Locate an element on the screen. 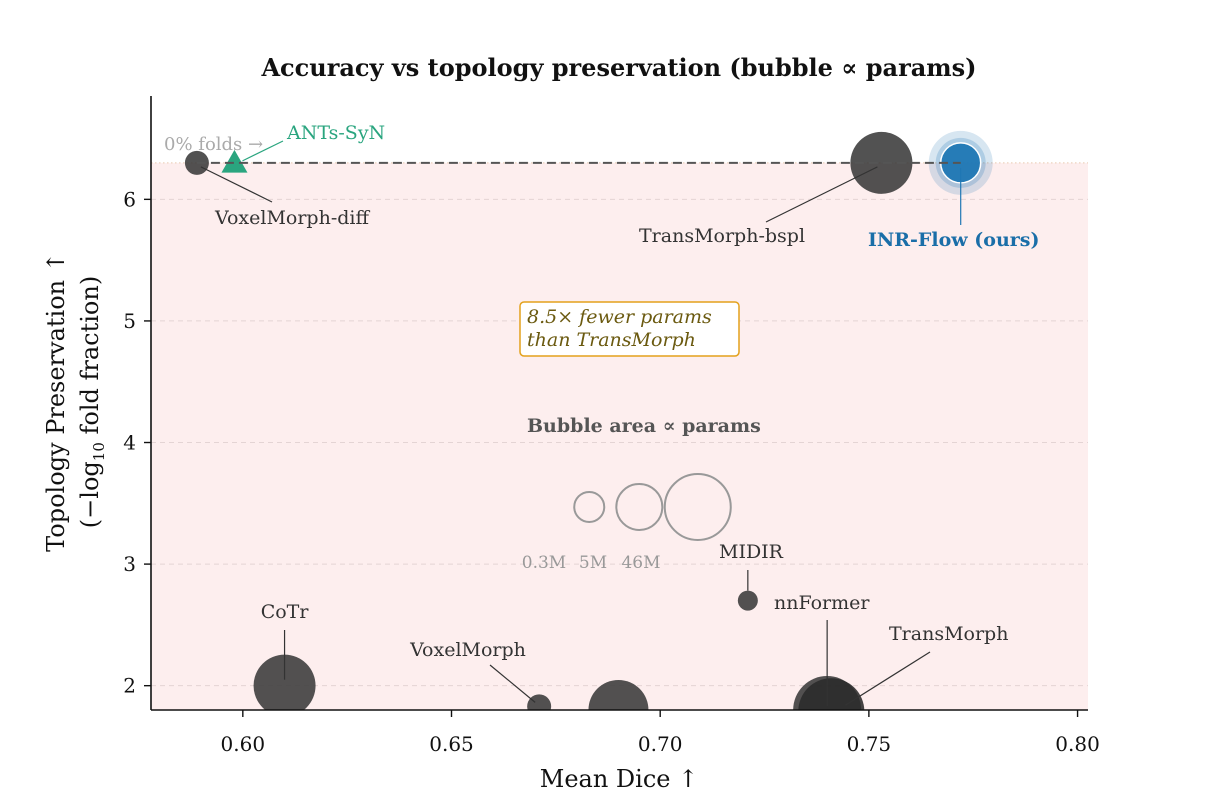 The height and width of the screenshot is (799, 1210). bubble-unlabeled is located at coordinates (618, 695).